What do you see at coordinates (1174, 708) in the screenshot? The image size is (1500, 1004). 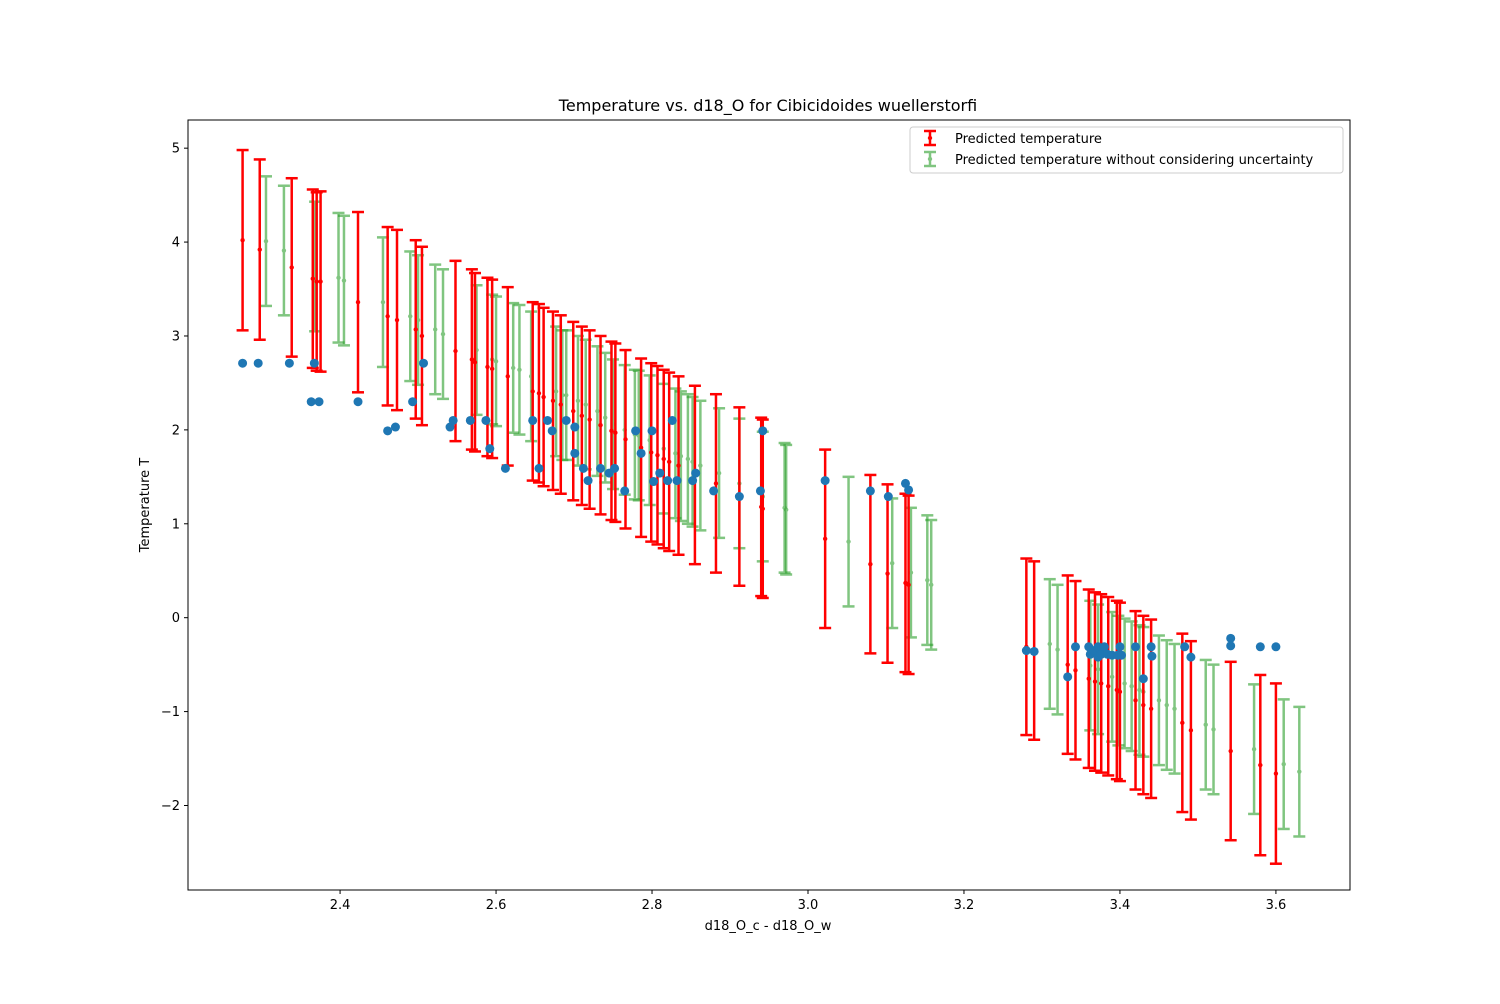 I see `green-errorbar-56-marker` at bounding box center [1174, 708].